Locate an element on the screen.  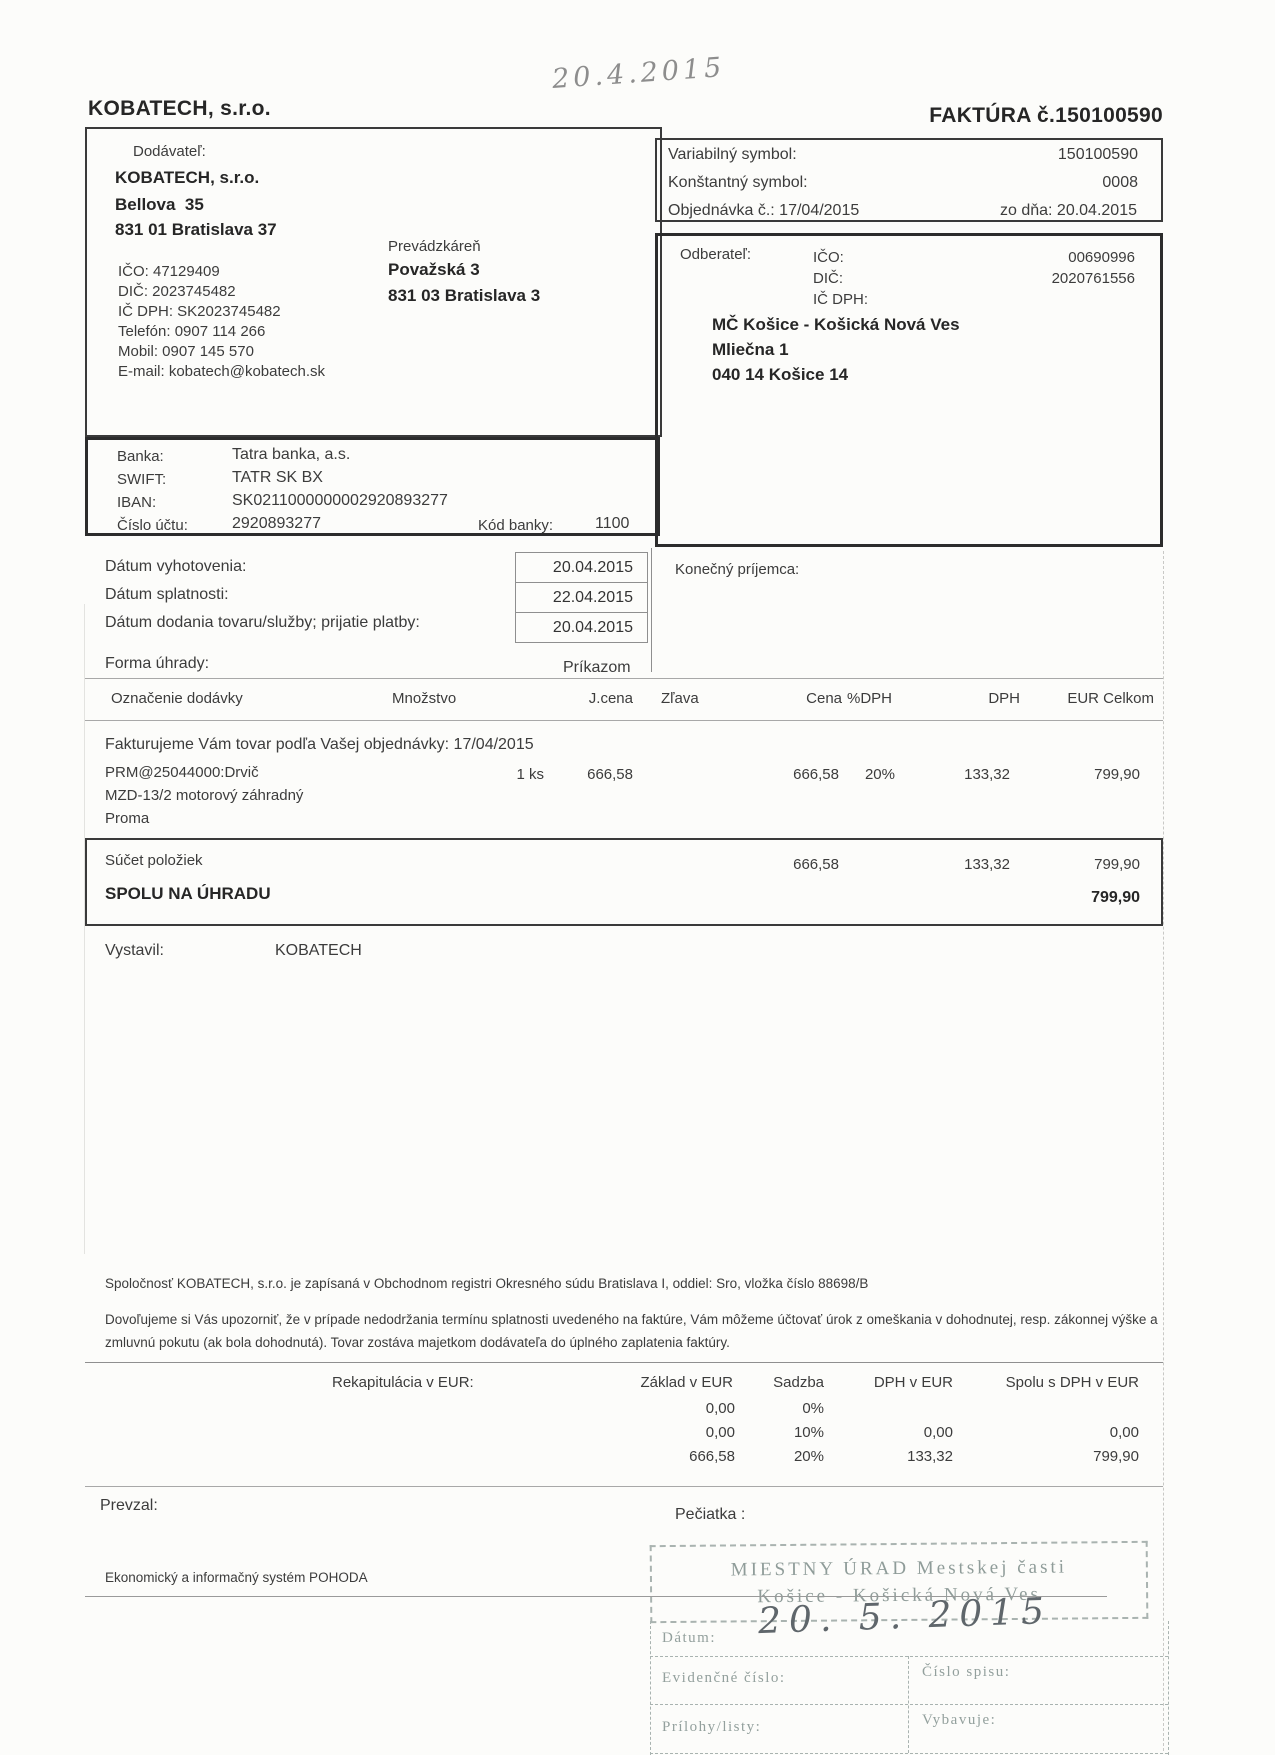
table-top-line is located at coordinates (624, 678).